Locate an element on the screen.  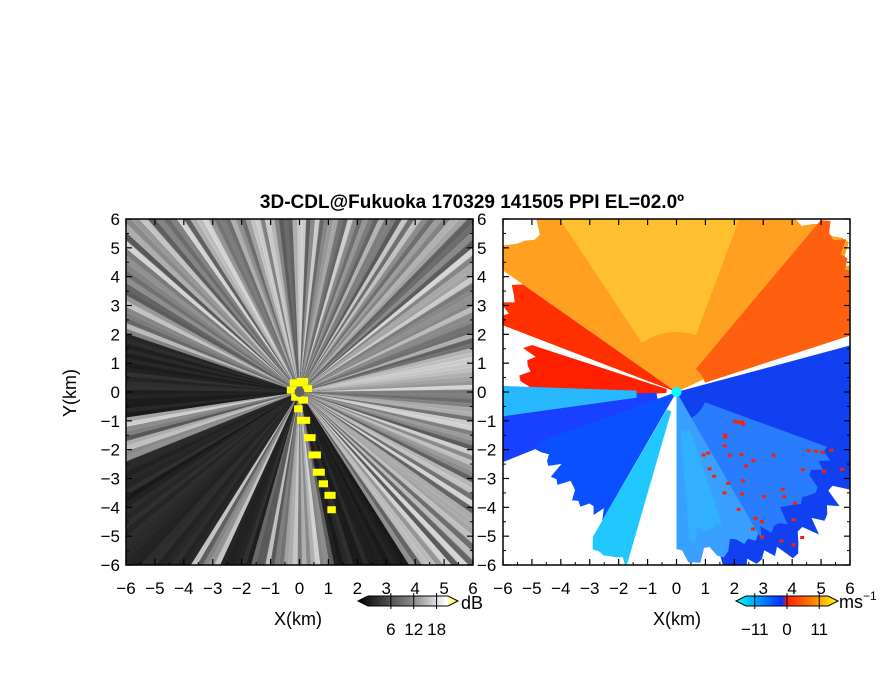
x-tick-label: −4 is located at coordinates (560, 588).